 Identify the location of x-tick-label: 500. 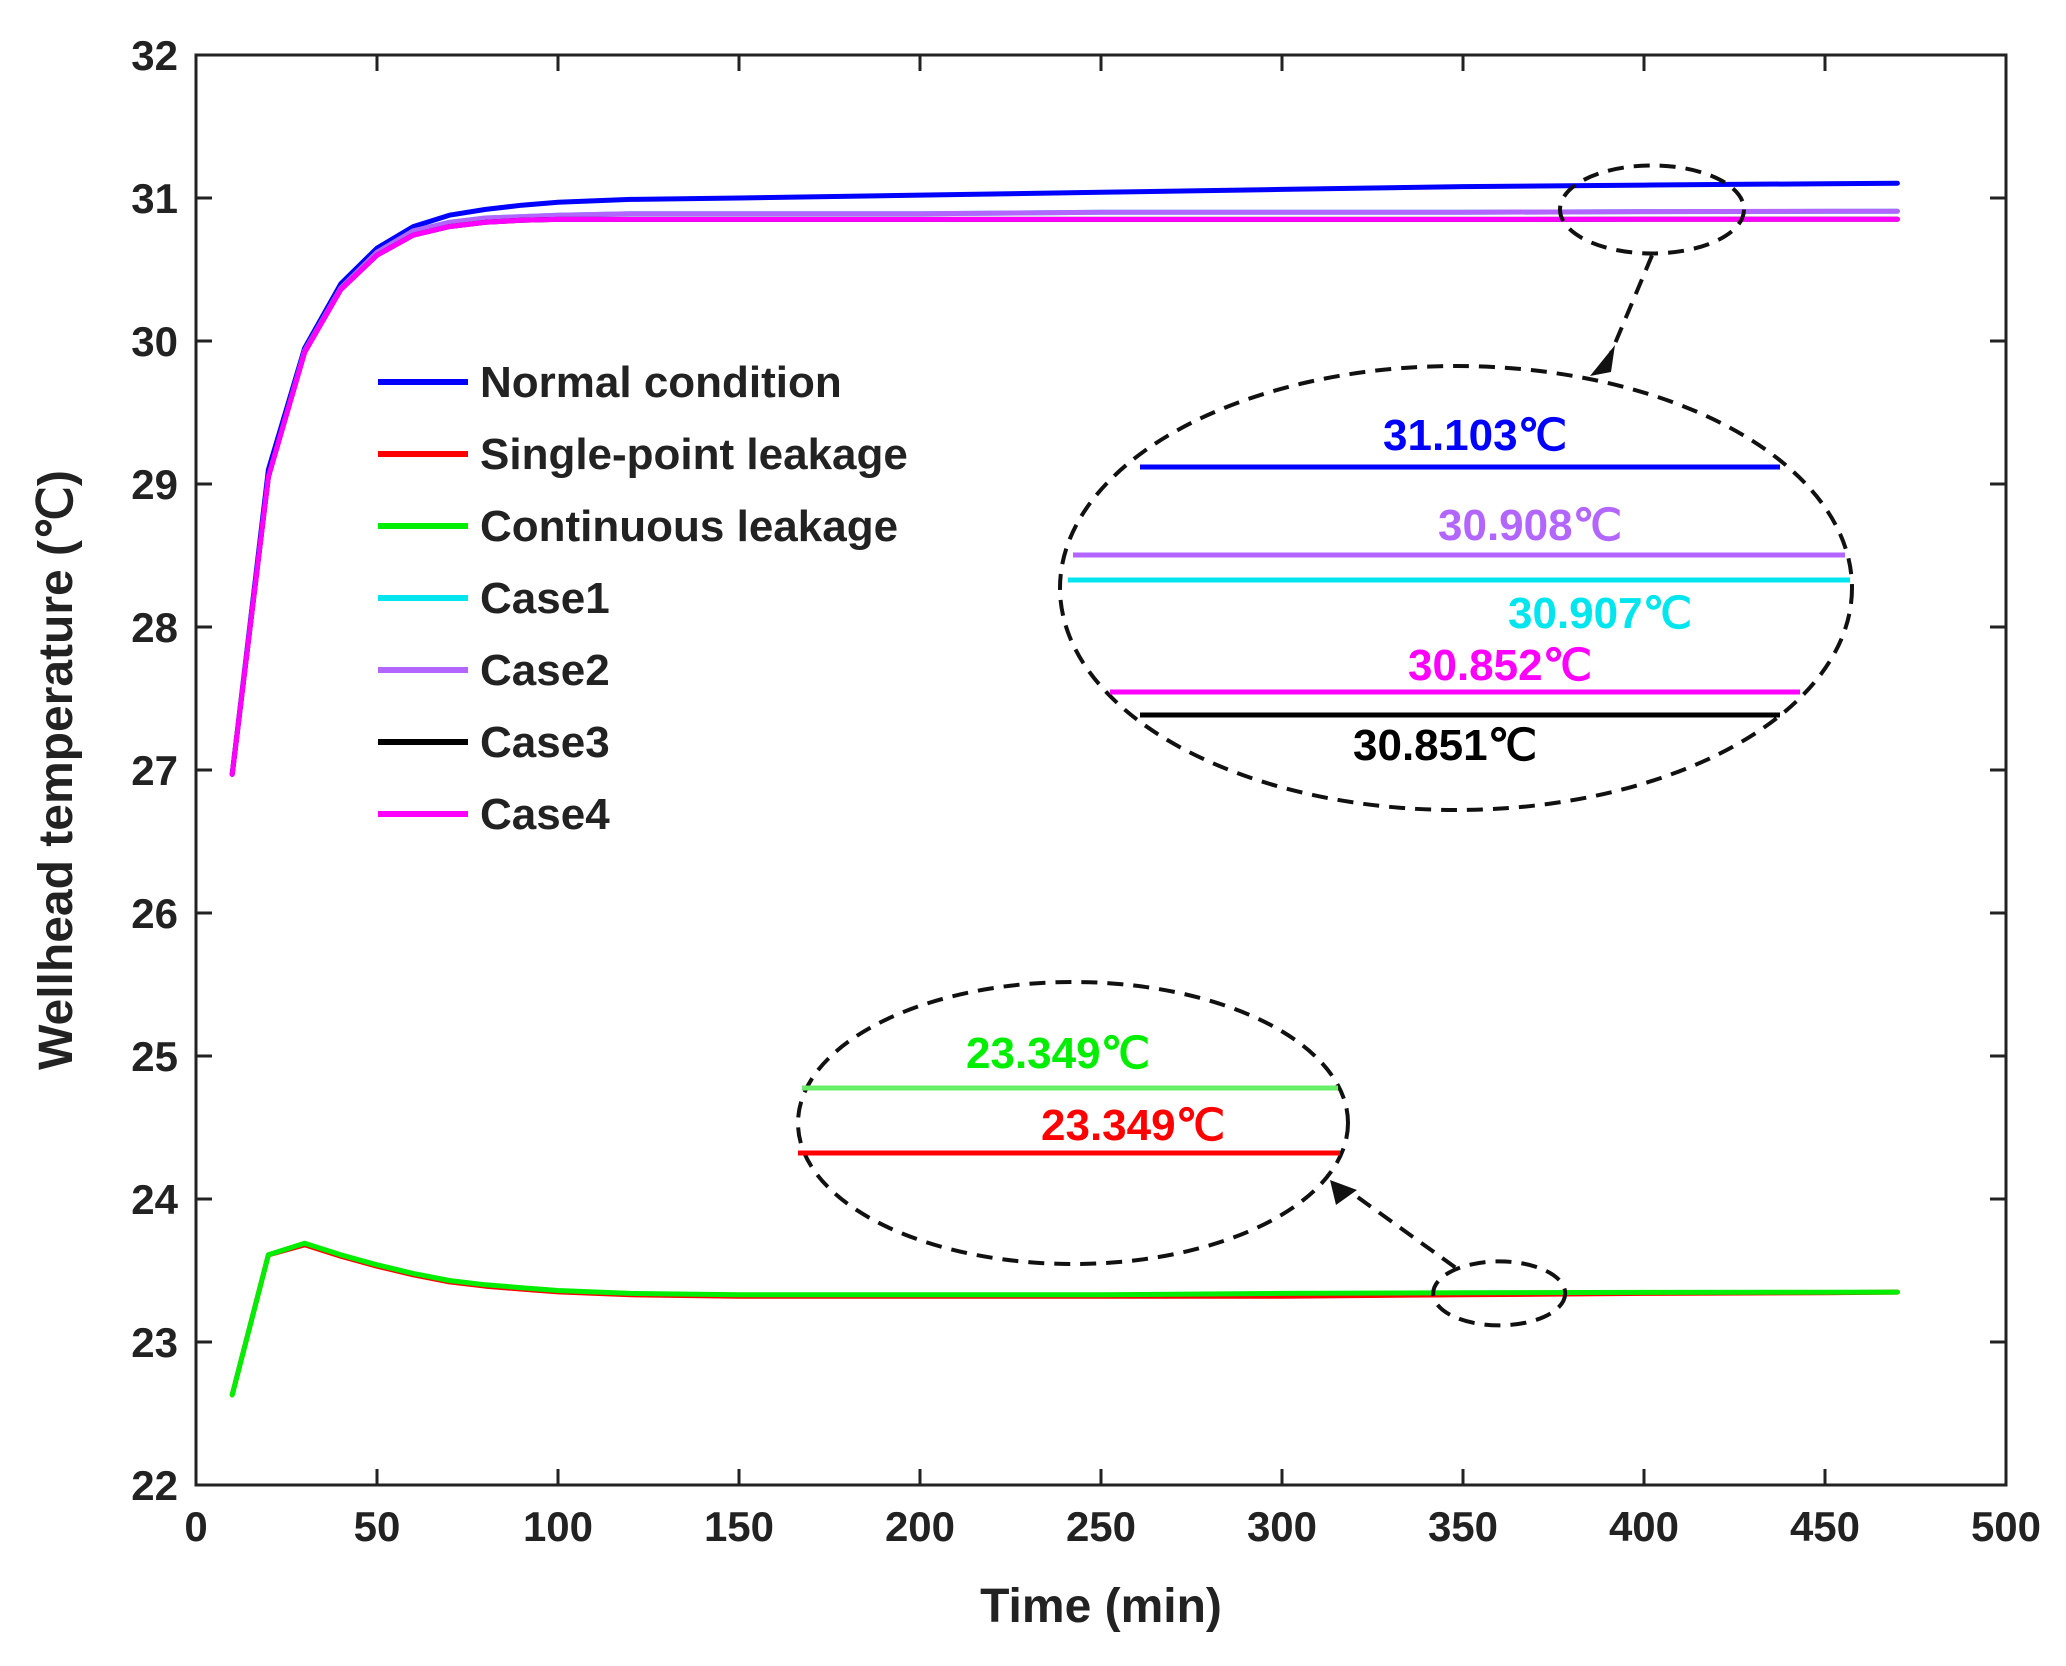
(2006, 1526).